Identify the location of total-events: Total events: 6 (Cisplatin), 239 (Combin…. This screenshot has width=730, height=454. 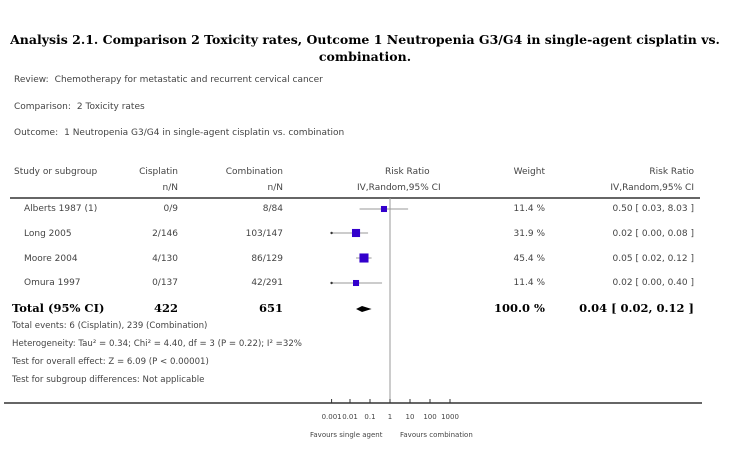
(110, 326).